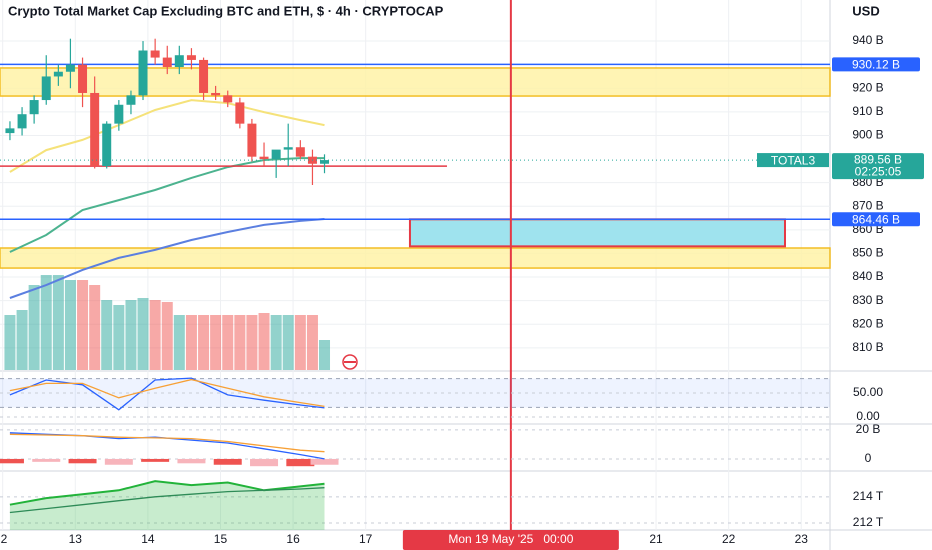 The height and width of the screenshot is (550, 932). I want to click on target-box, so click(597, 233).